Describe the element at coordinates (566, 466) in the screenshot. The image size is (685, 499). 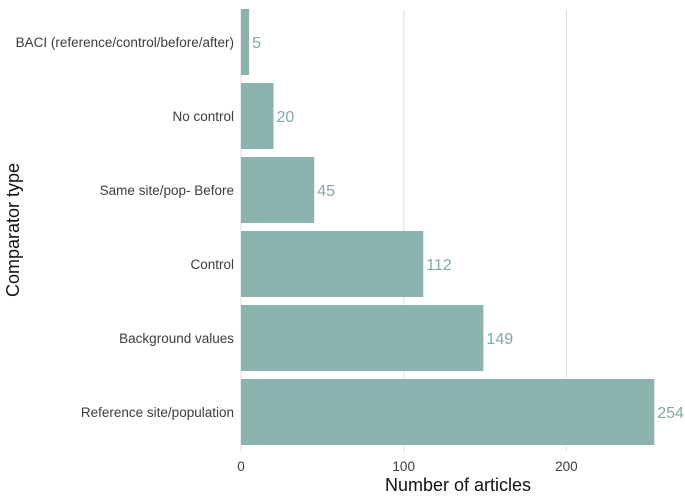
I see `x-tick-label: 200` at that location.